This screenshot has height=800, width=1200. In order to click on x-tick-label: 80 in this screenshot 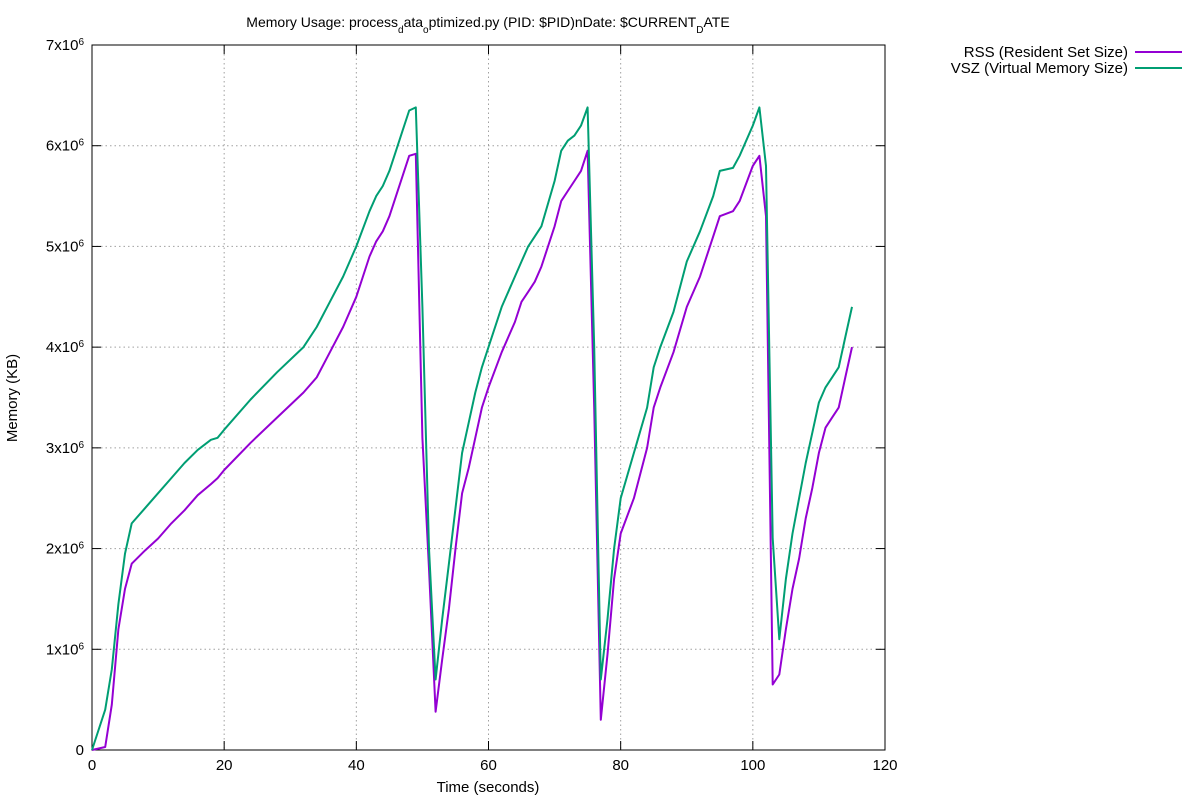, I will do `click(620, 765)`.